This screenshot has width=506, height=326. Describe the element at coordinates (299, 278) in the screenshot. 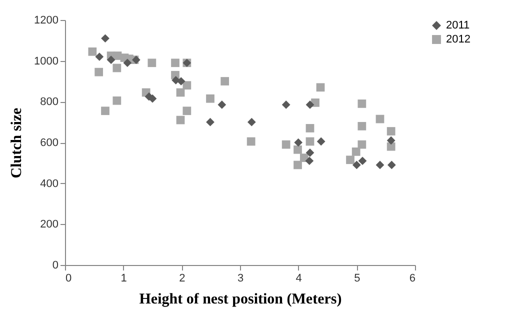

I see `x-tick-label: 4` at that location.